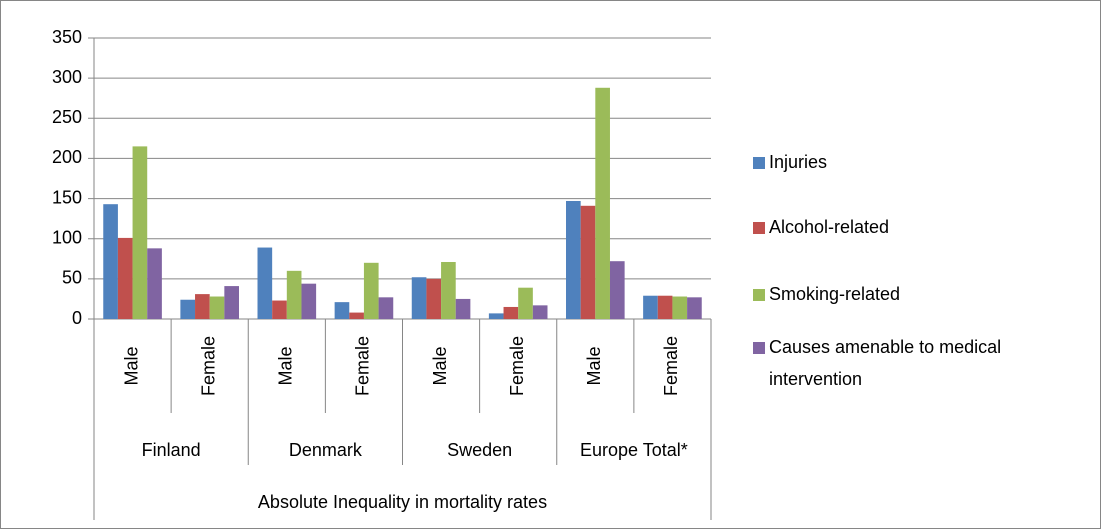 This screenshot has height=530, width=1102. What do you see at coordinates (885, 347) in the screenshot?
I see `legend-line: Causes amenable to medical` at bounding box center [885, 347].